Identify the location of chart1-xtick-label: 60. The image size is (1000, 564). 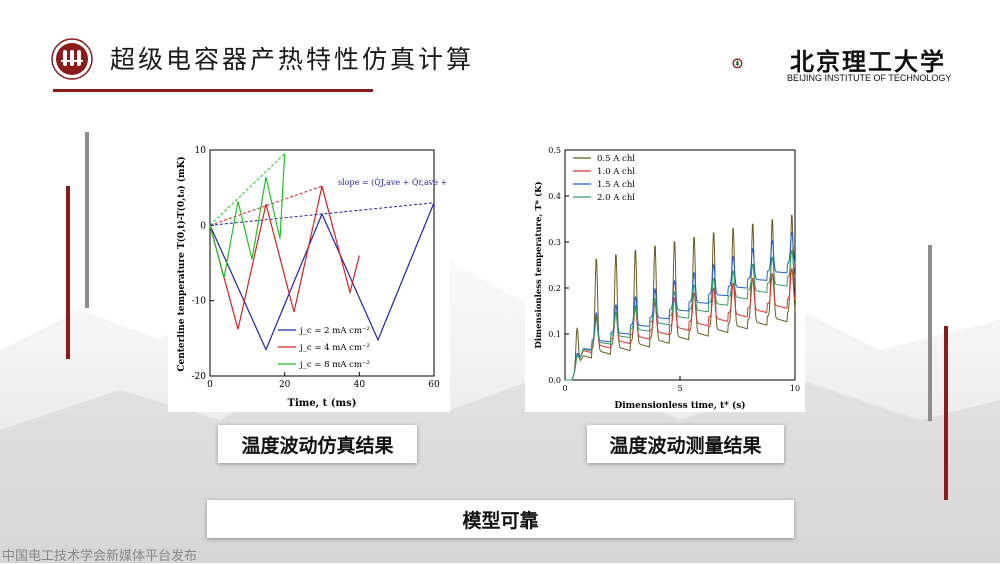
(434, 385).